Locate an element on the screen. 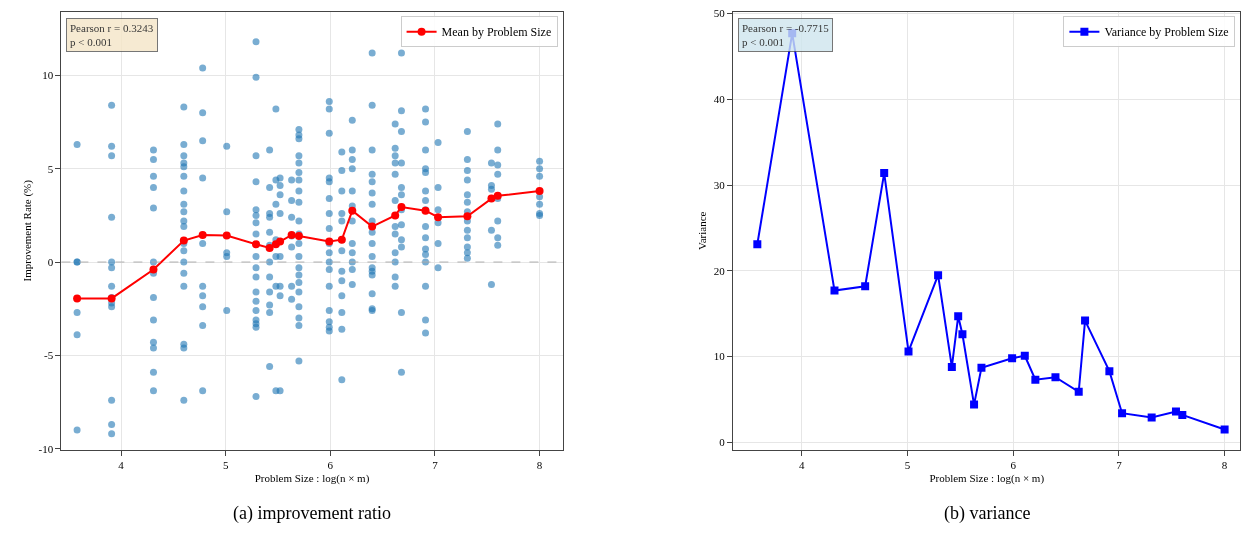 The width and height of the screenshot is (1253, 537). legend-label: Variance by Problem Size is located at coordinates (1166, 32).